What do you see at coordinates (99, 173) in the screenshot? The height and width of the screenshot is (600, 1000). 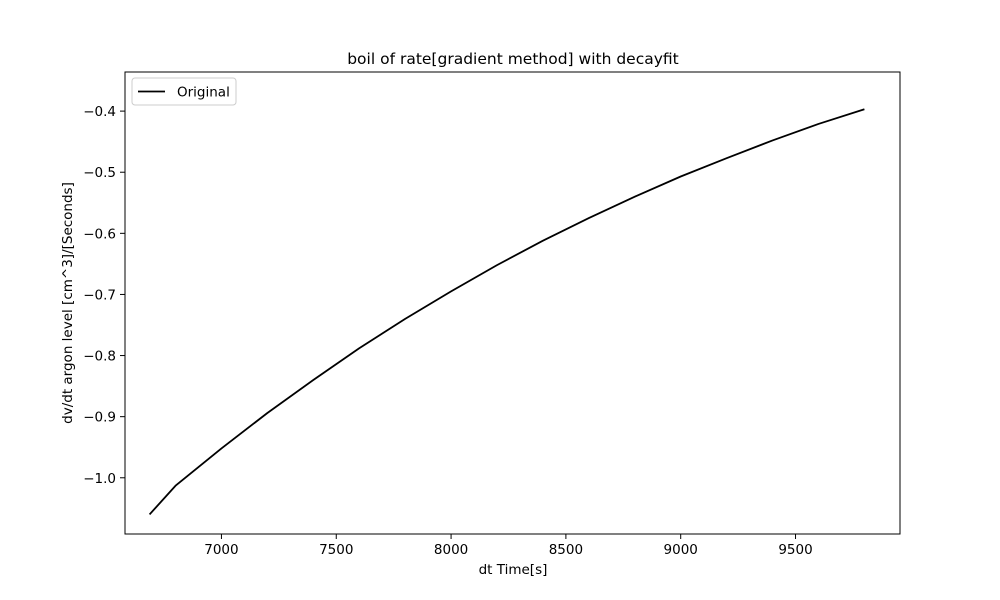 I see `y-tick-label: −0.5` at bounding box center [99, 173].